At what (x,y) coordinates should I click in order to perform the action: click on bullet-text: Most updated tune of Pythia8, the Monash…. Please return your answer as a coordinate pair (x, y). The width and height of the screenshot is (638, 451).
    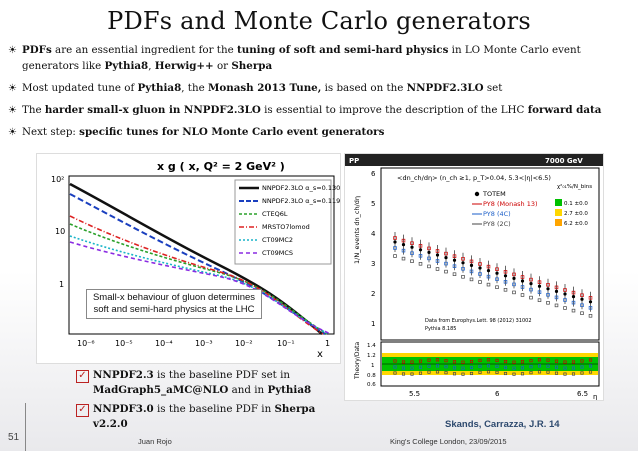
    Looking at the image, I should click on (262, 88).